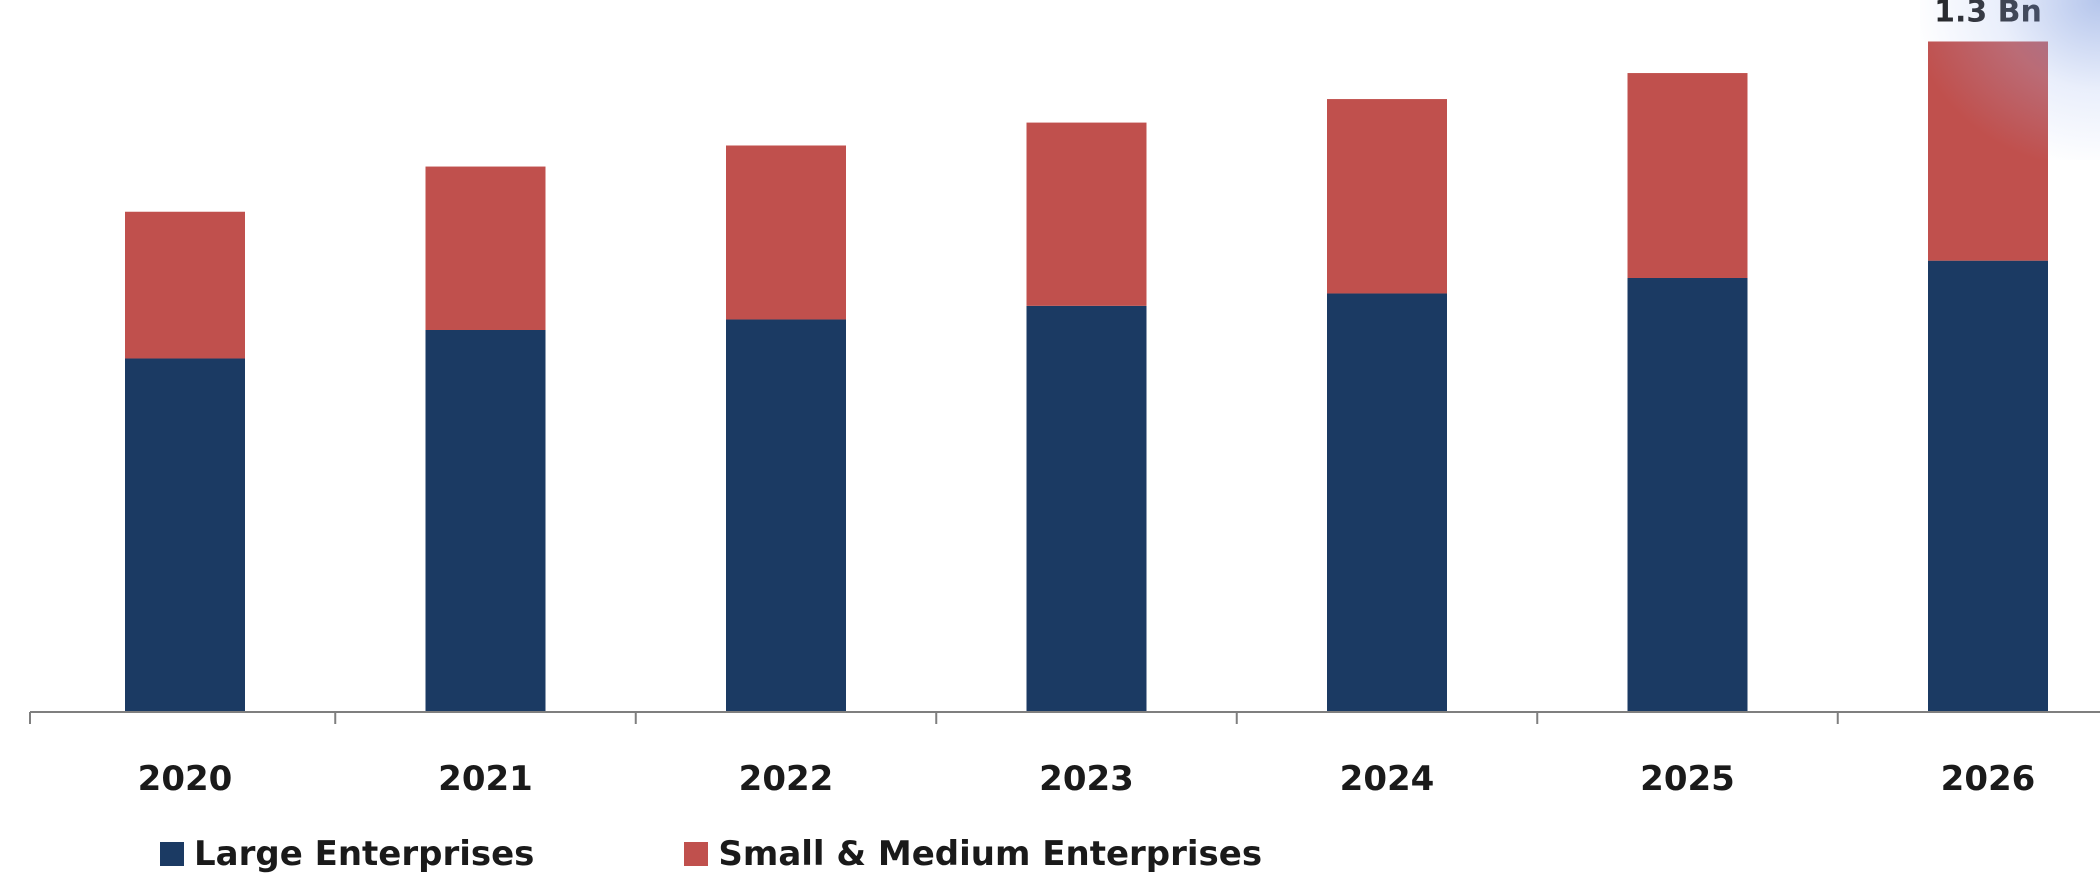  What do you see at coordinates (990, 854) in the screenshot?
I see `legend-label-sme: Small & Medium Enterprises` at bounding box center [990, 854].